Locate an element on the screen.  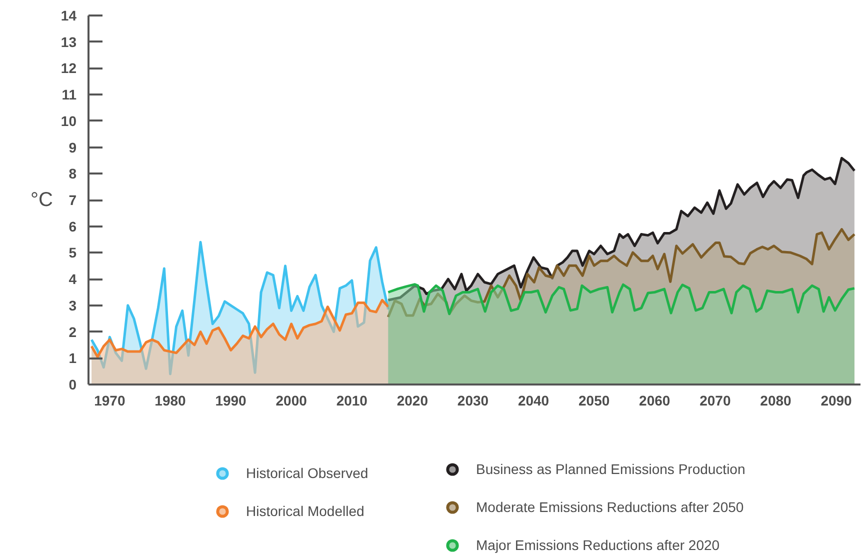
legend-label: Major Emissions Reductions after 2020 is located at coordinates (598, 545).